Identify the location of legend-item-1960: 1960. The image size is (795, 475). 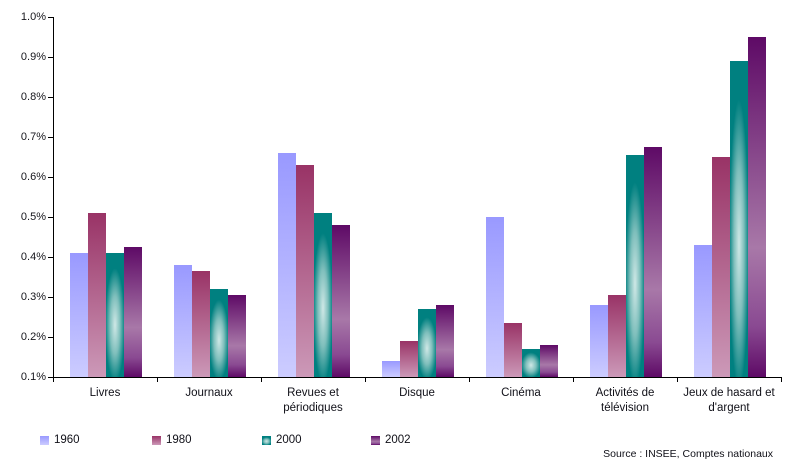
(60, 440).